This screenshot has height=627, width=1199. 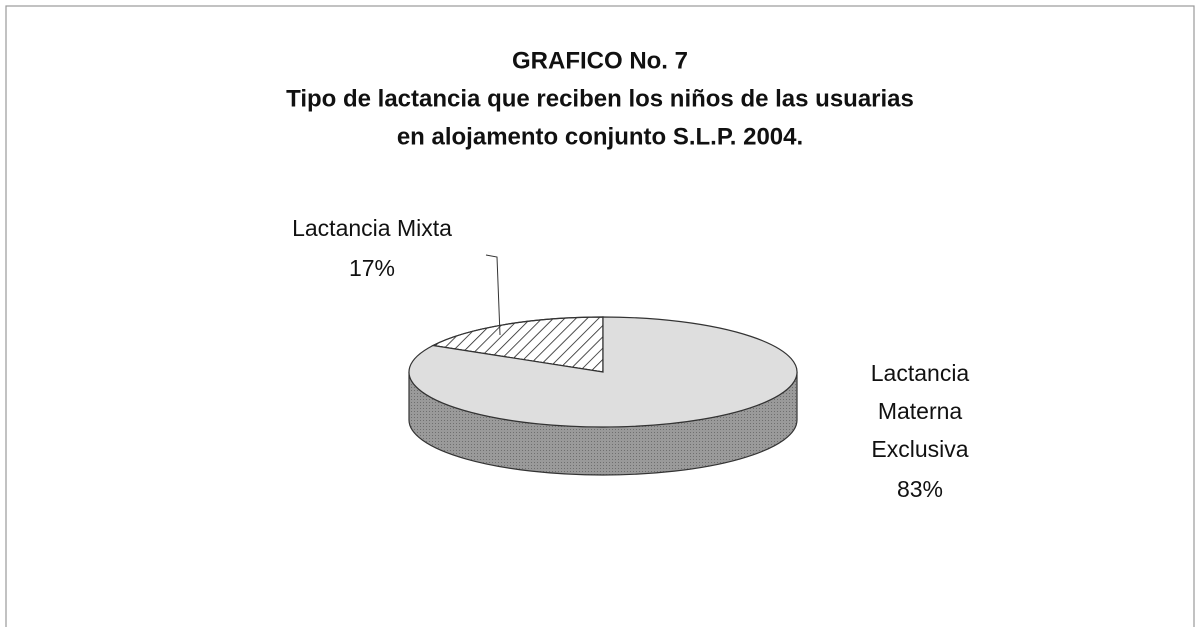 What do you see at coordinates (920, 489) in the screenshot?
I see `value-label: 83%` at bounding box center [920, 489].